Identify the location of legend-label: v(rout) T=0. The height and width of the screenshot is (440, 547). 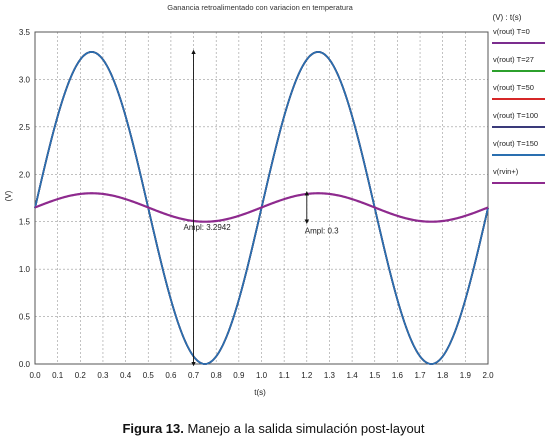
(511, 31).